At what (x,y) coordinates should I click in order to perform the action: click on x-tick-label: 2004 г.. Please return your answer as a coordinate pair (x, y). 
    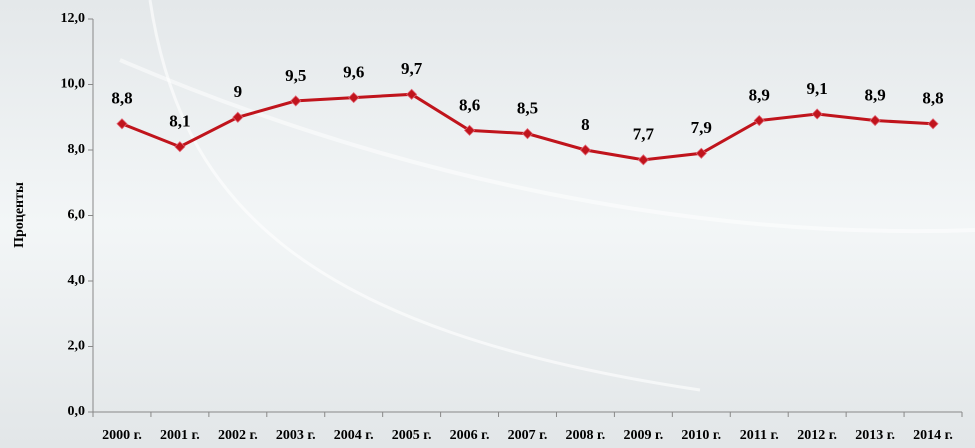
    Looking at the image, I should click on (354, 435).